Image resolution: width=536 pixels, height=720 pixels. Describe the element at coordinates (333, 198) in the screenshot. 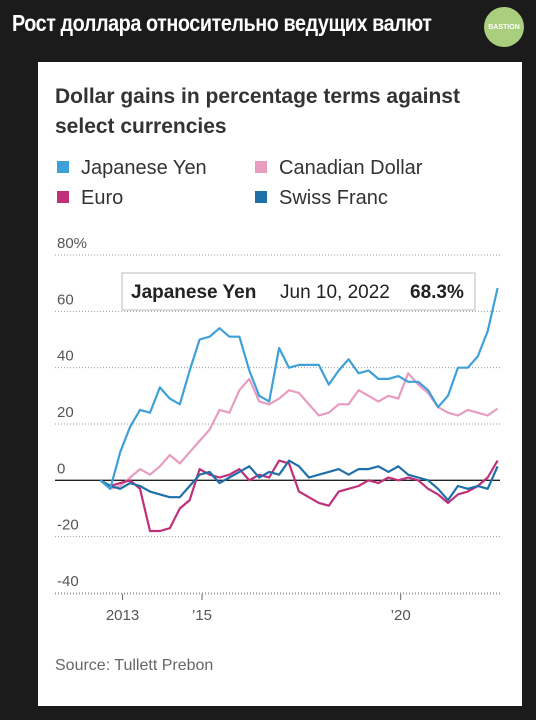

I see `legend-label: Swiss Franc` at that location.